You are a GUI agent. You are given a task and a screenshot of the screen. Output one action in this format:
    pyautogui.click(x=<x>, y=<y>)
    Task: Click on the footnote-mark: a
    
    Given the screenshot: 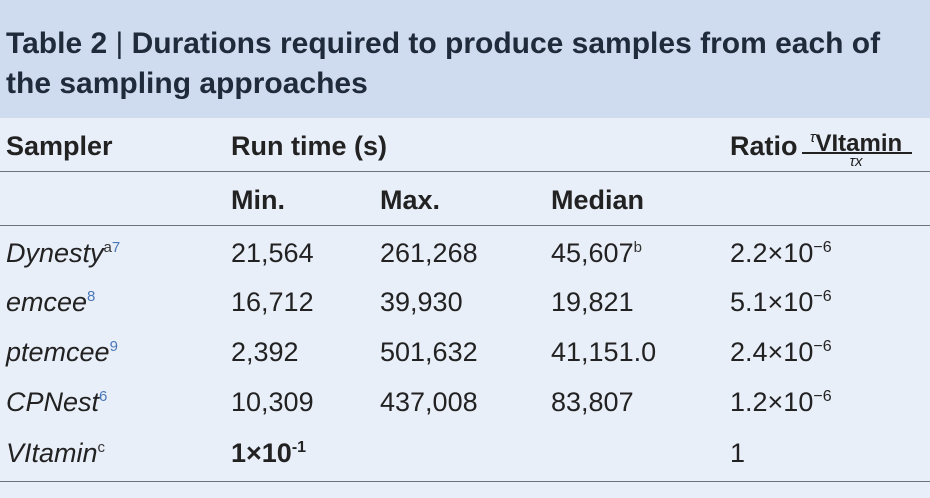 What is the action you would take?
    pyautogui.click(x=107, y=247)
    